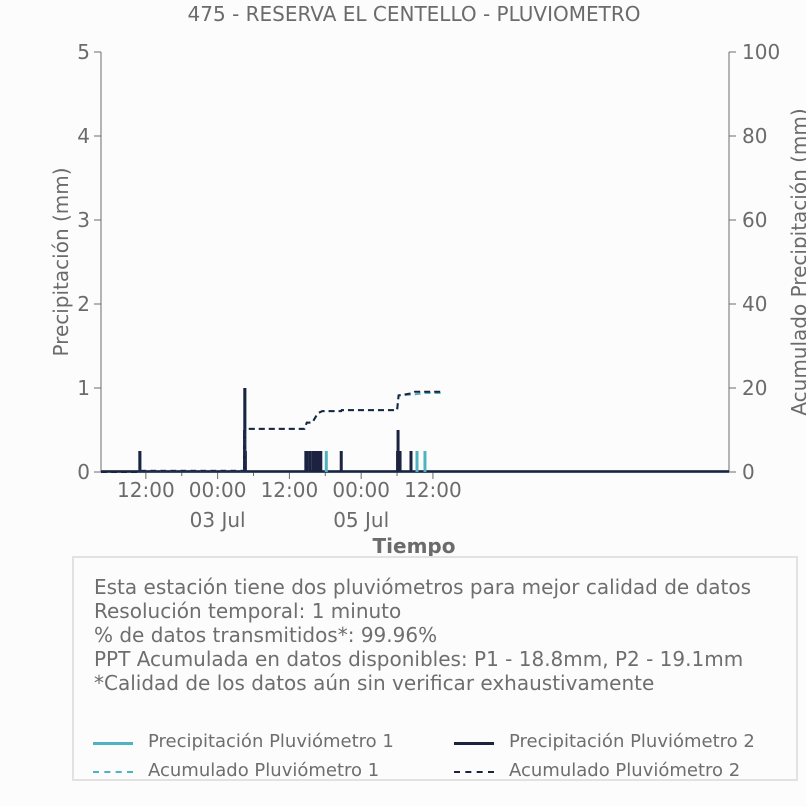 The height and width of the screenshot is (806, 806). Describe the element at coordinates (632, 741) in the screenshot. I see `legend-label: Precipitación Pluviómetro 2` at that location.